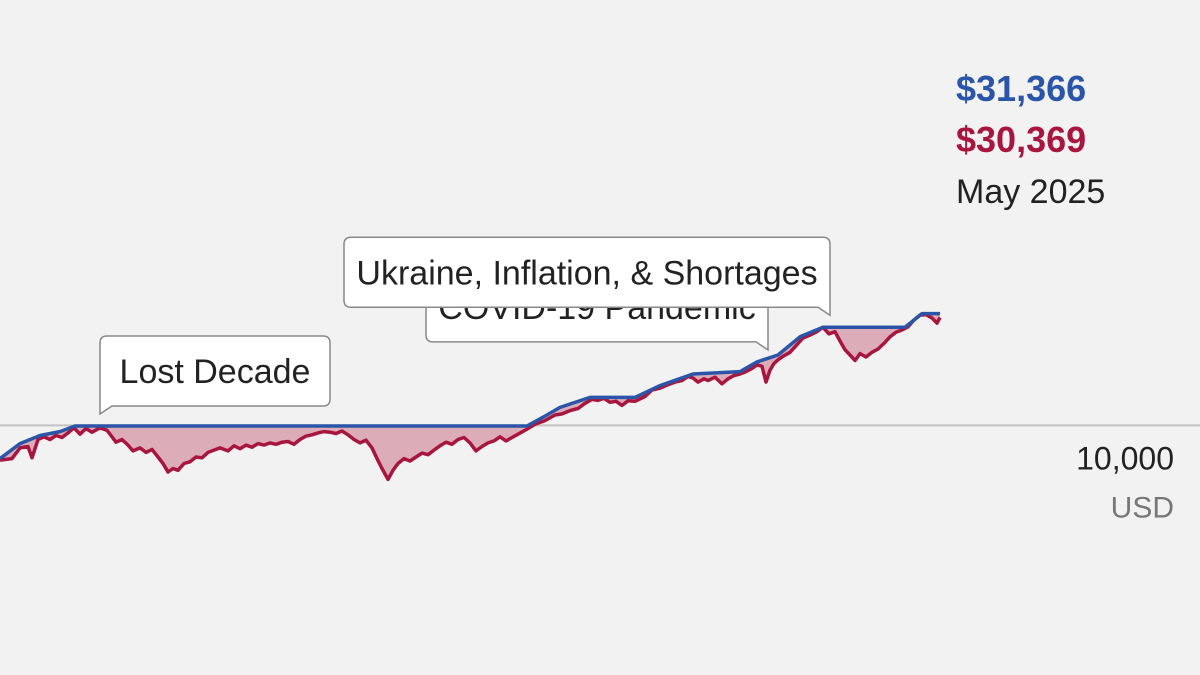  Describe the element at coordinates (1142, 507) in the screenshot. I see `reference-unit-label: USD` at that location.